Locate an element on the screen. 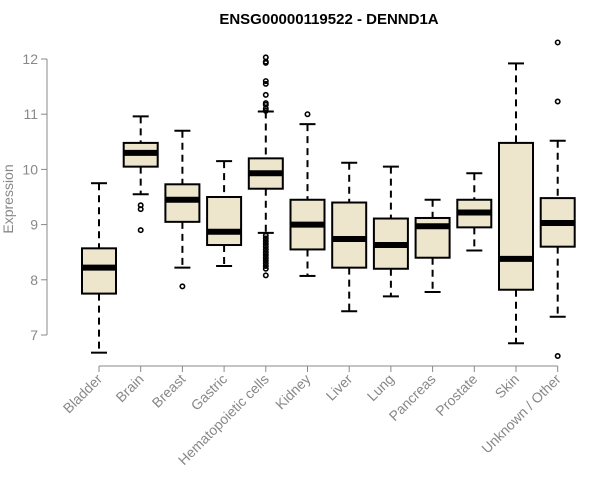  y-tick-label: 8 is located at coordinates (34, 280).